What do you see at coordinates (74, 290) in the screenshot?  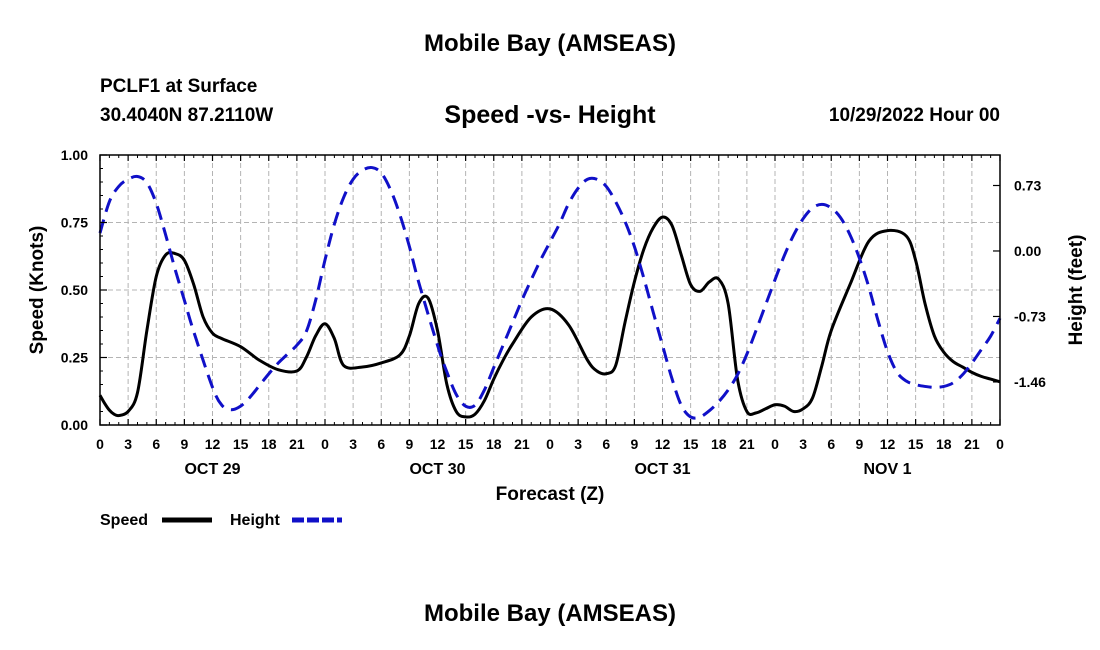 I see `y-tick-label: 0.50` at bounding box center [74, 290].